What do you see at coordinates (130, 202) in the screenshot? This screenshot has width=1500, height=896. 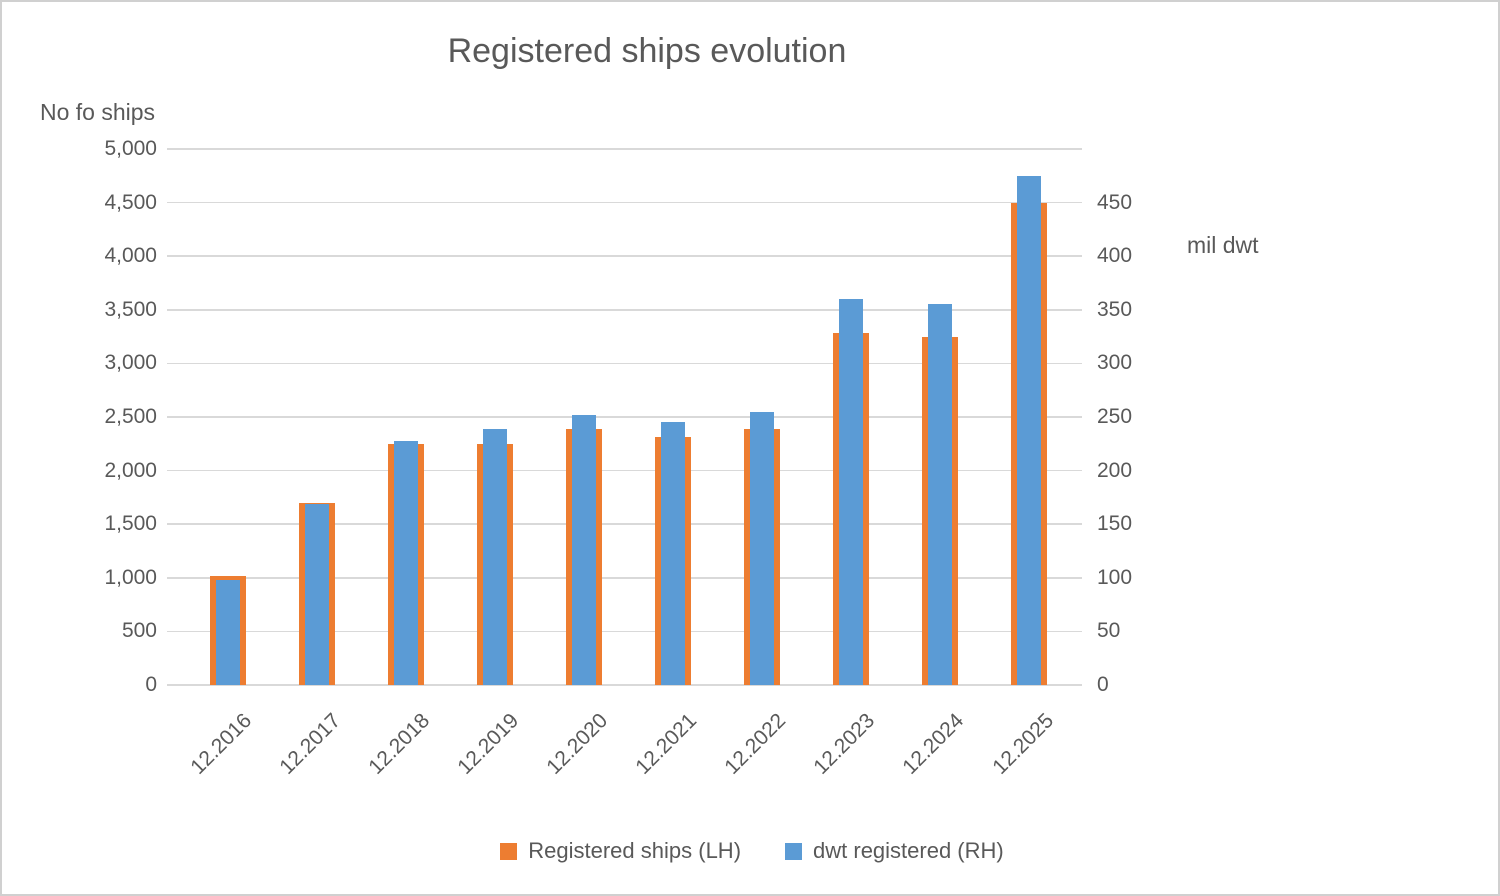 I see `left-axis-tick-label: 4,500` at bounding box center [130, 202].